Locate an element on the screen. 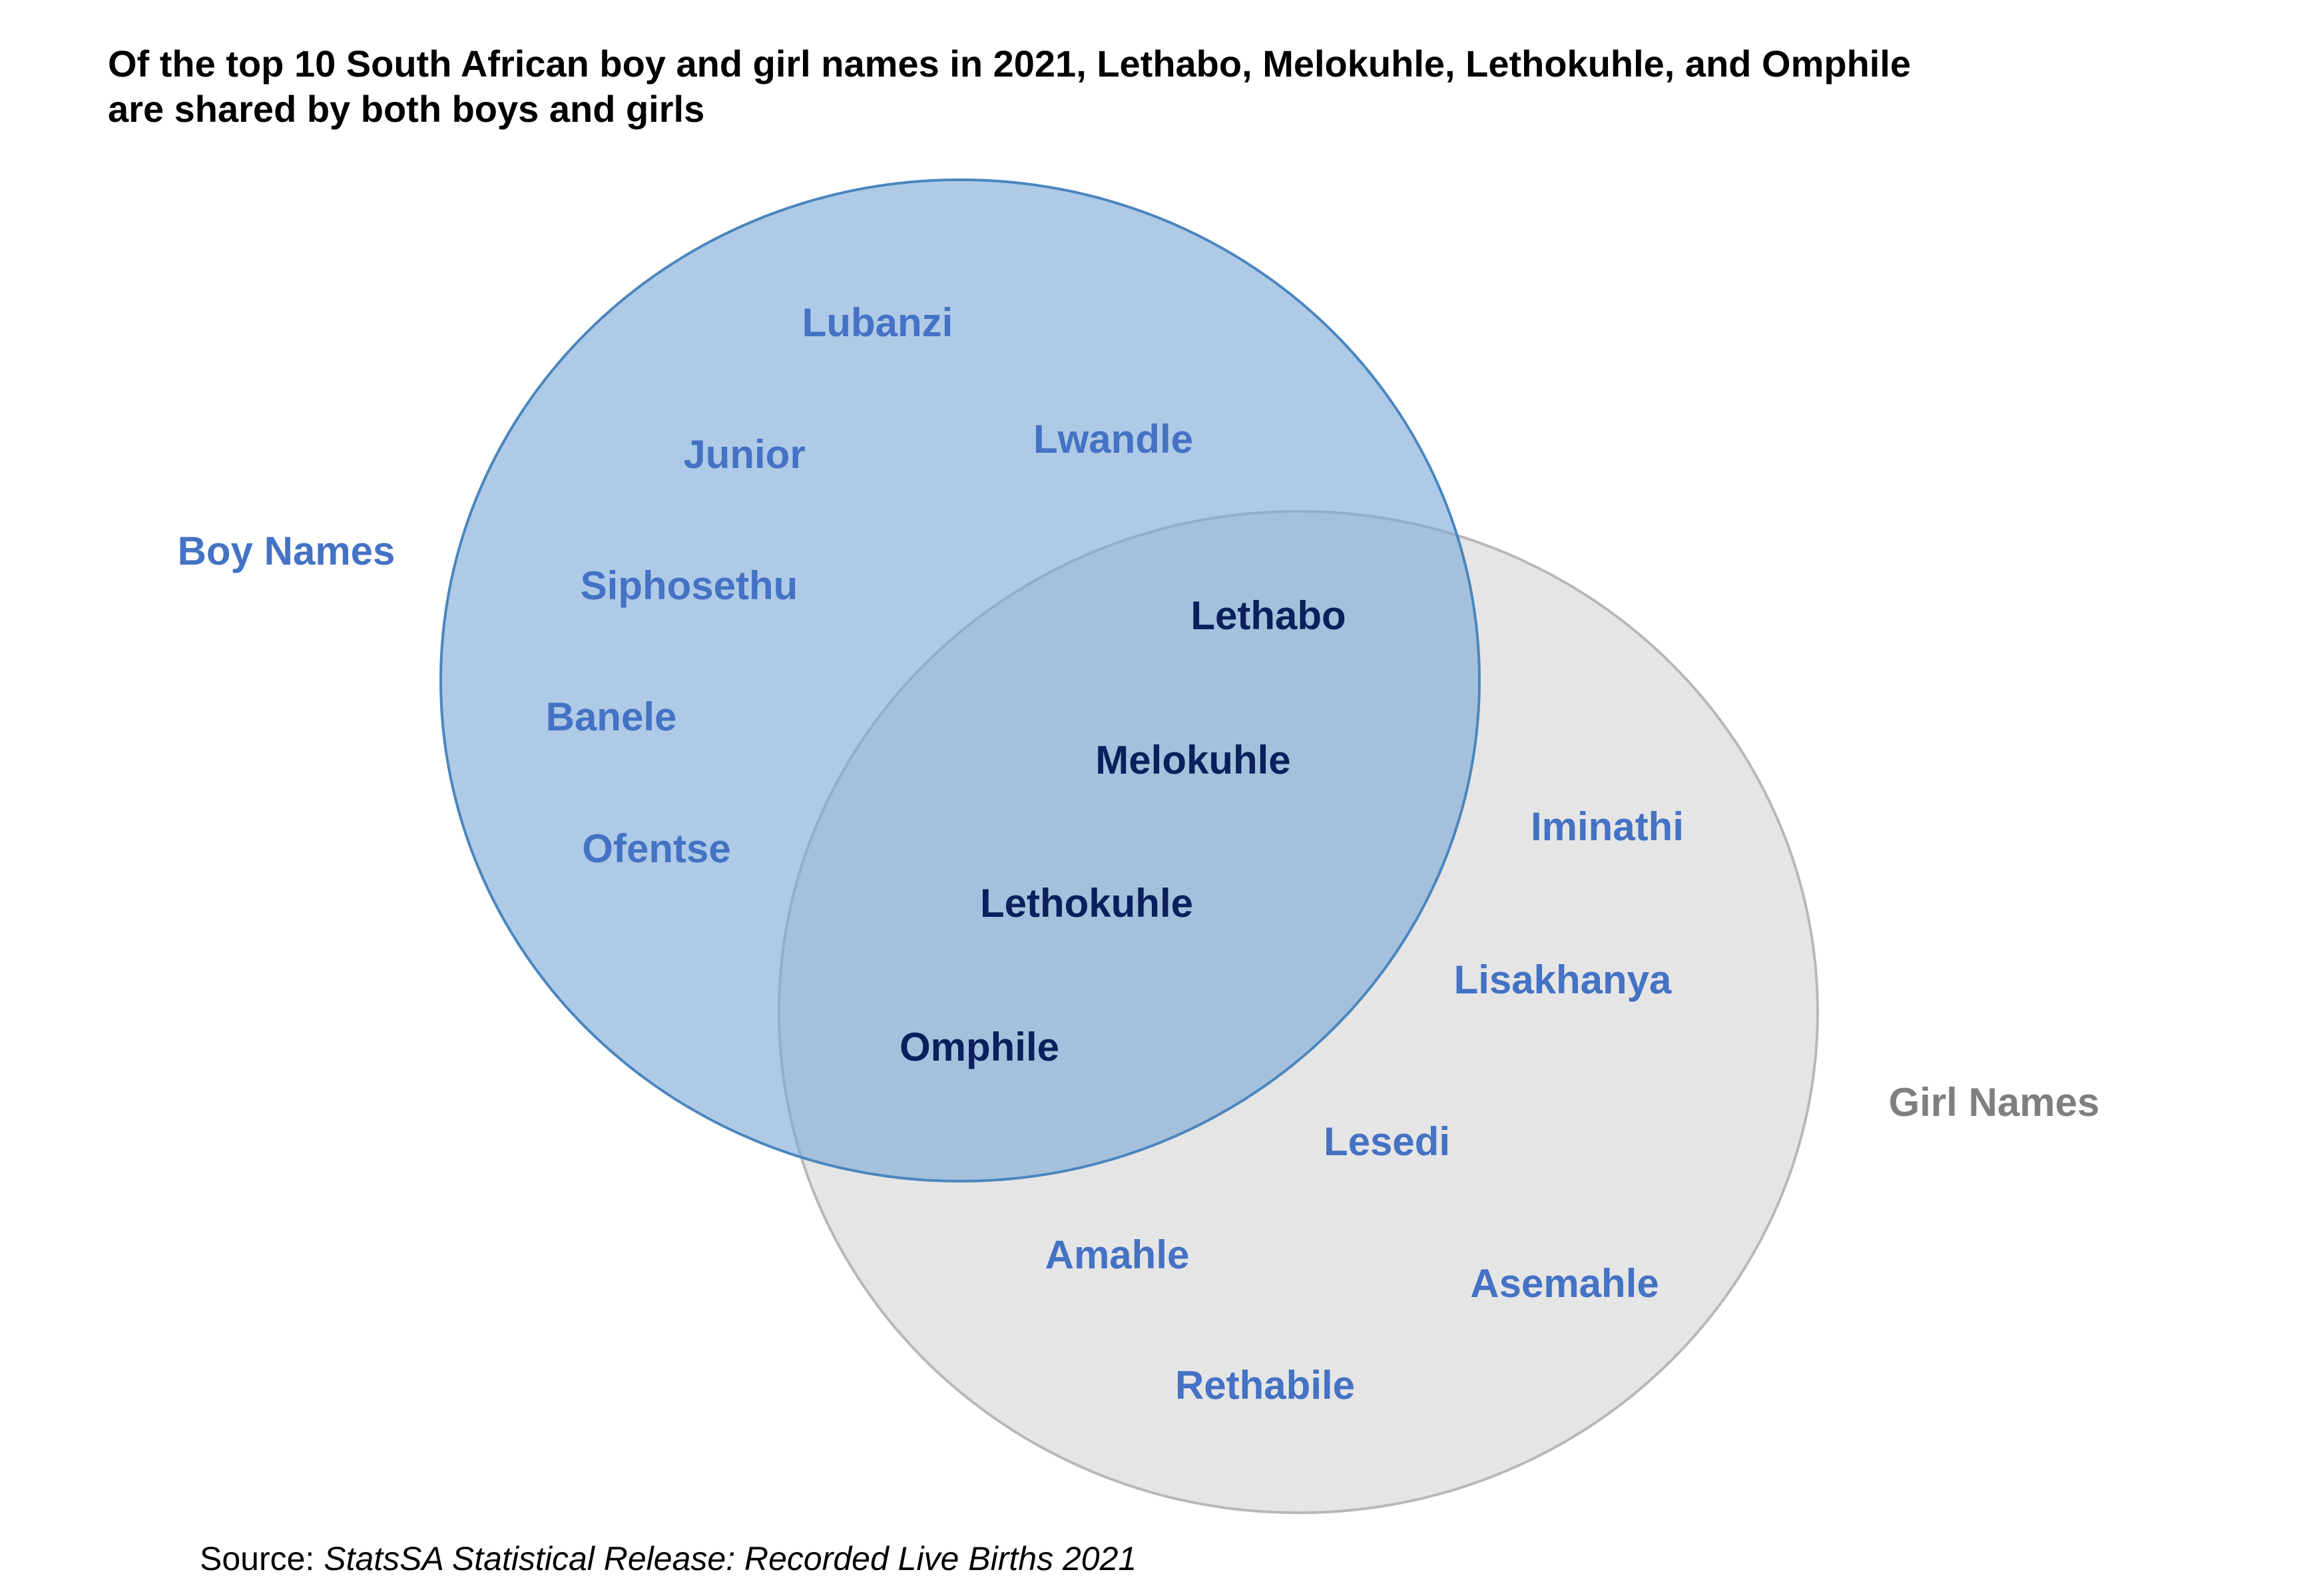 Image resolution: width=2307 pixels, height=1596 pixels. girl-name: Lisakhanya is located at coordinates (1563, 979).